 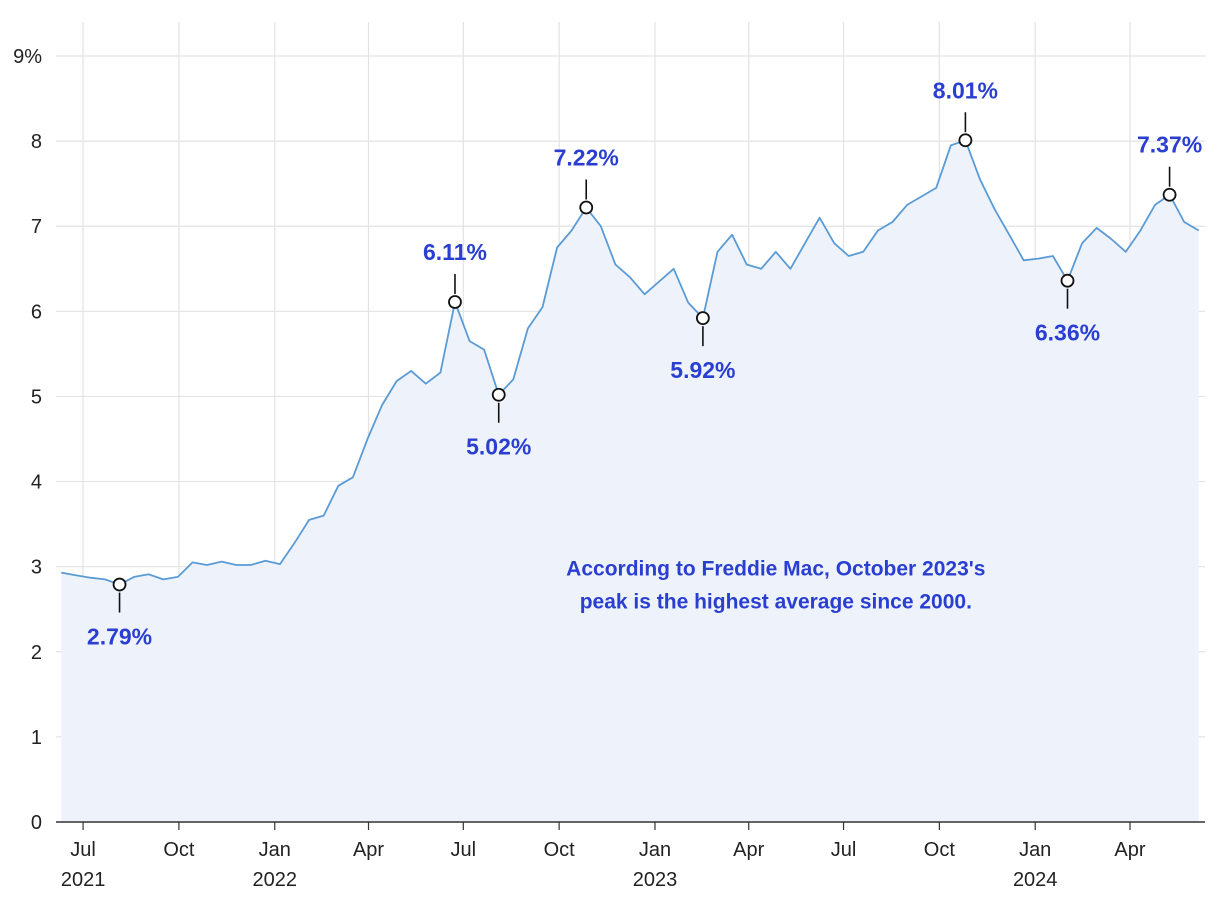 I want to click on y-tick-label: 7, so click(x=36, y=227).